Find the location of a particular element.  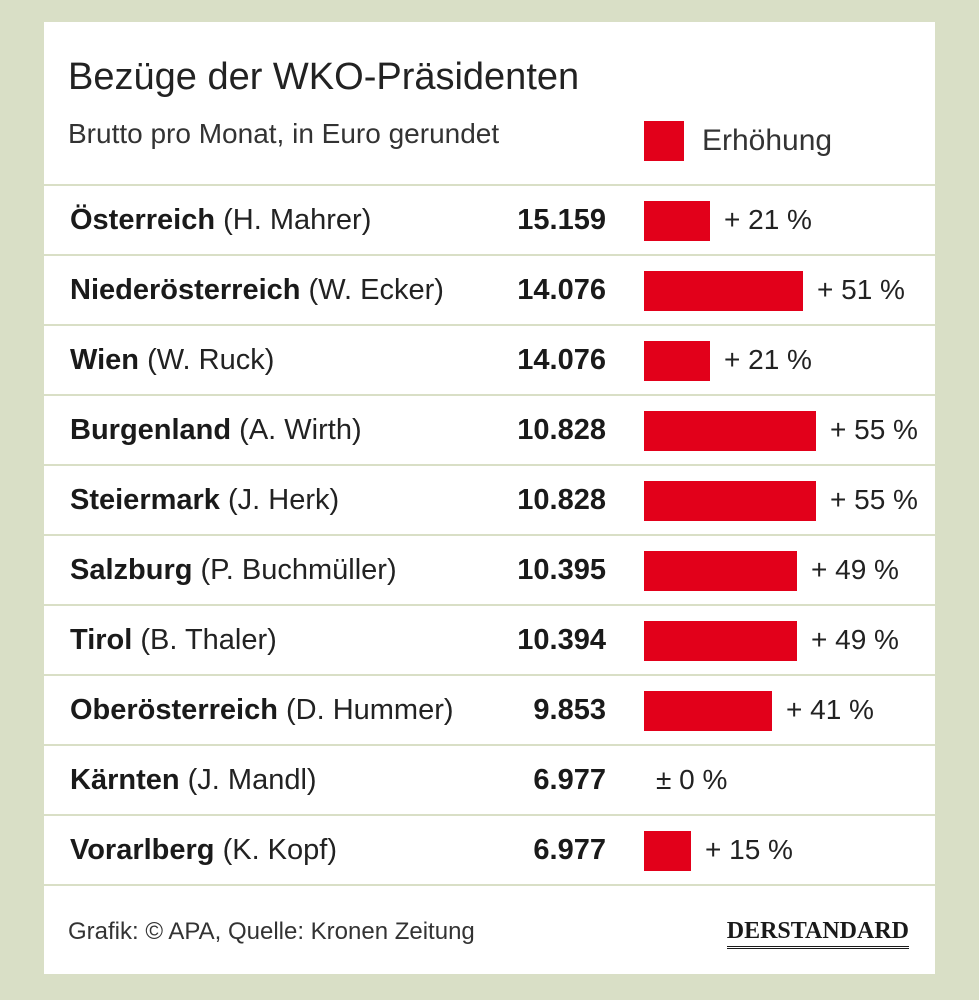

row-label: Tirol (B. Thaler) is located at coordinates (173, 640).